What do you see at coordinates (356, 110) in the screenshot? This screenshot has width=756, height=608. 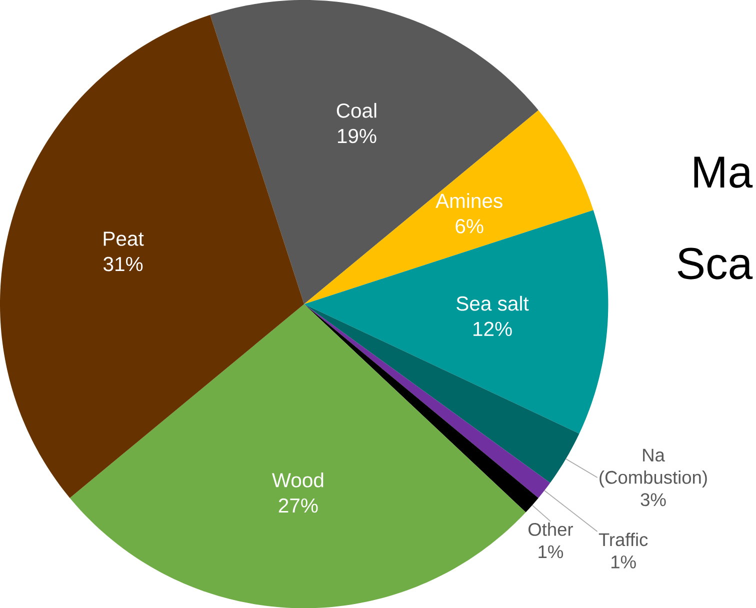 I see `slice-label: Coal` at bounding box center [356, 110].